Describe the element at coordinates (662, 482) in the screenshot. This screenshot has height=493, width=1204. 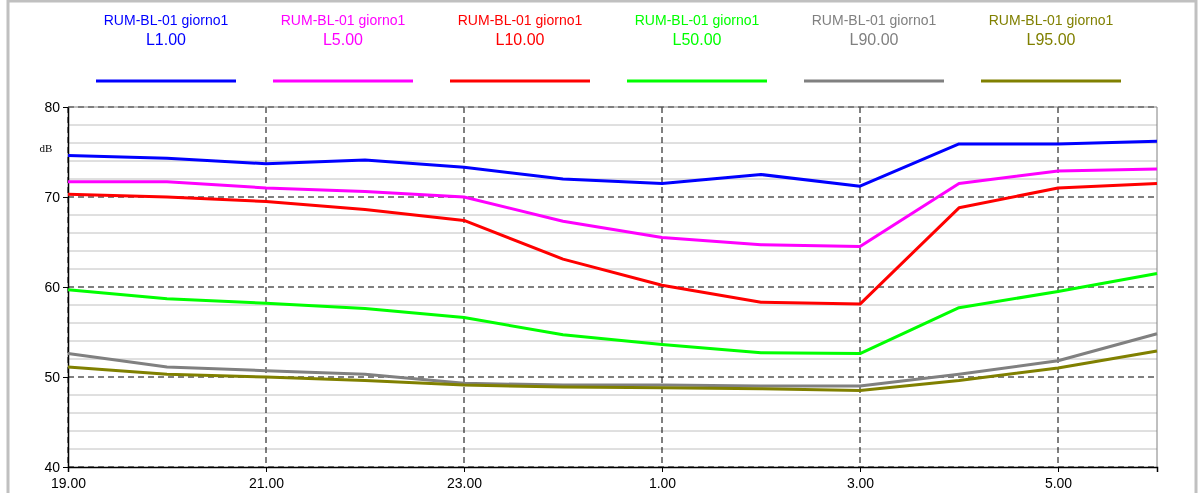
I see `x-tick-label: 1.00` at that location.